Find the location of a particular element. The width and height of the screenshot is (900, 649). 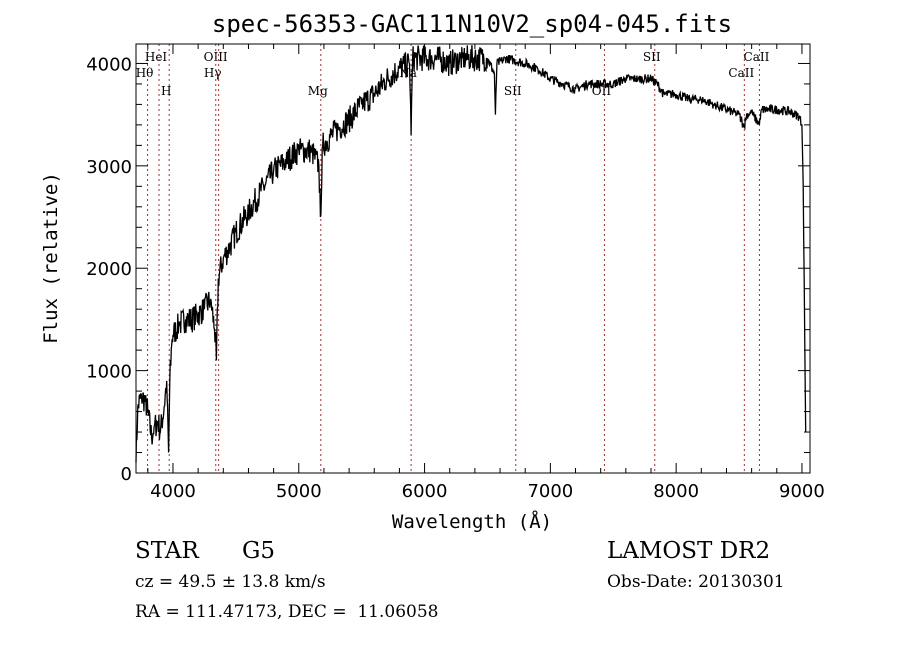

y-tick-label: 3000 is located at coordinates (109, 167).